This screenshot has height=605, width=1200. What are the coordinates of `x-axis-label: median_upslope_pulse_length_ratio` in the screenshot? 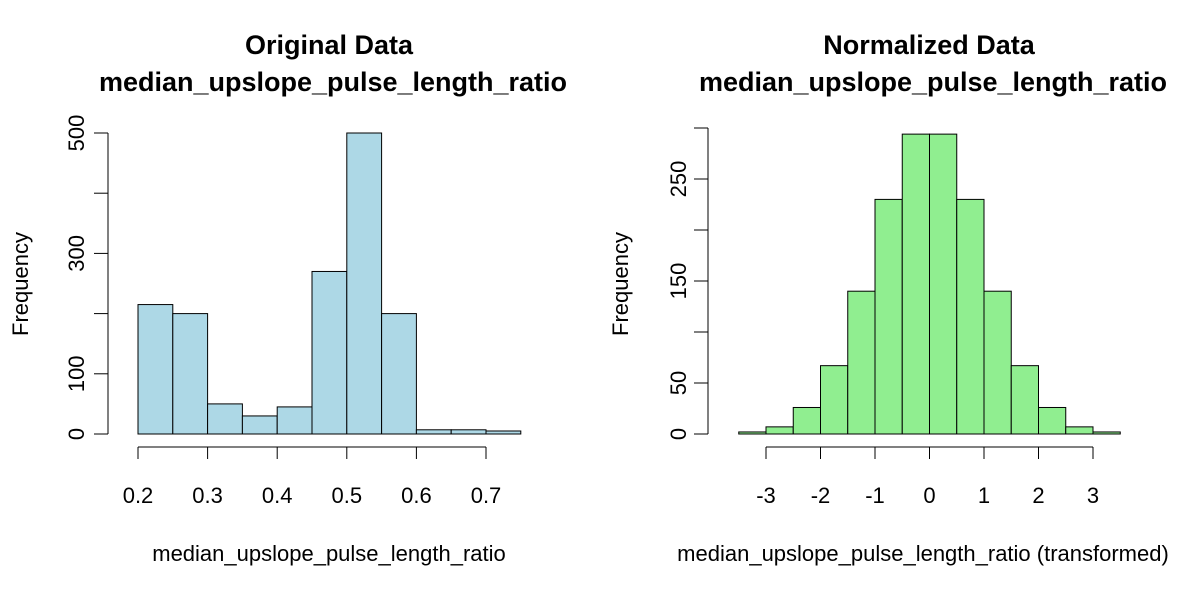 It's located at (329, 553).